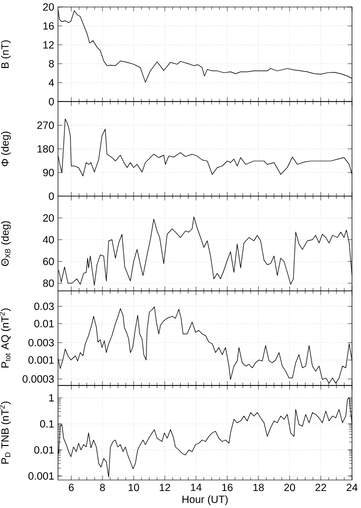 This screenshot has width=361, height=508. What do you see at coordinates (290, 488) in the screenshot?
I see `x-tick-label: 20` at bounding box center [290, 488].